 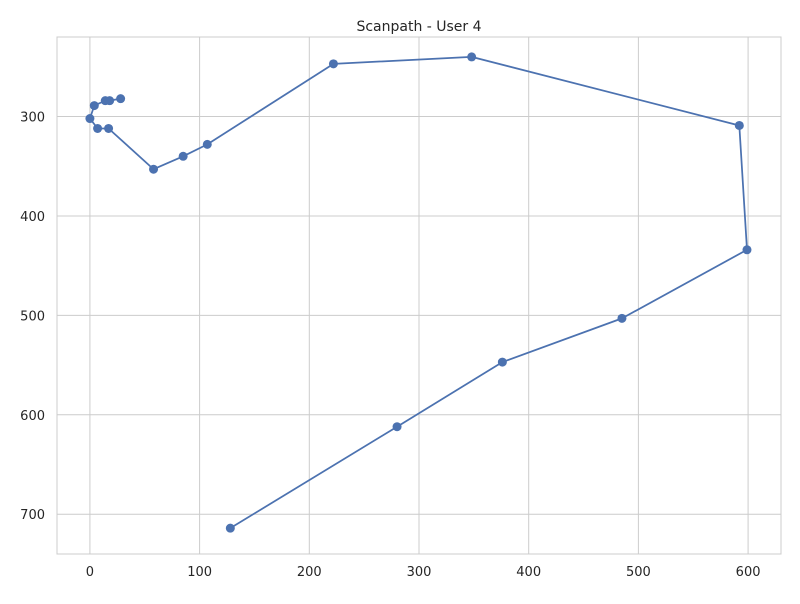 What do you see at coordinates (32, 515) in the screenshot?
I see `y-tick-label: 700` at bounding box center [32, 515].